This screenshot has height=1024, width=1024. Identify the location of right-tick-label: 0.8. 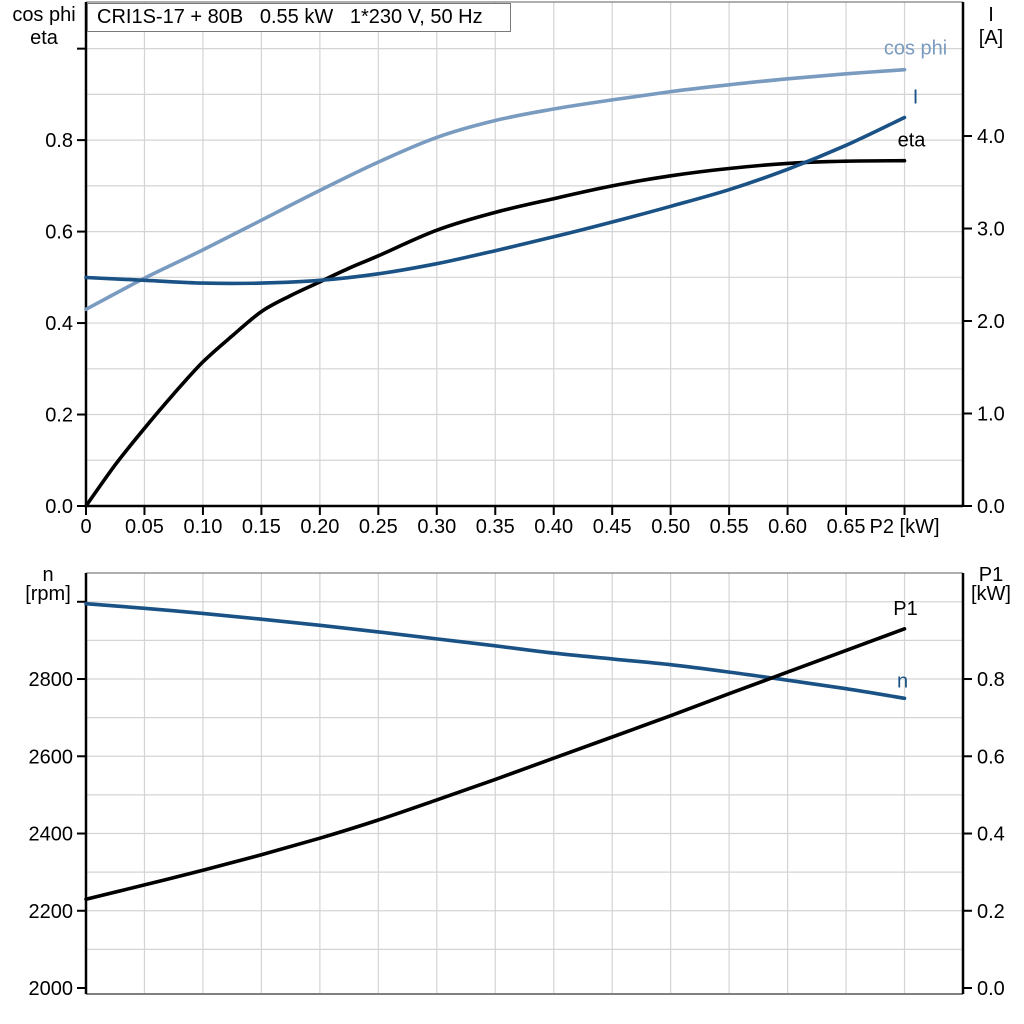
(991, 680).